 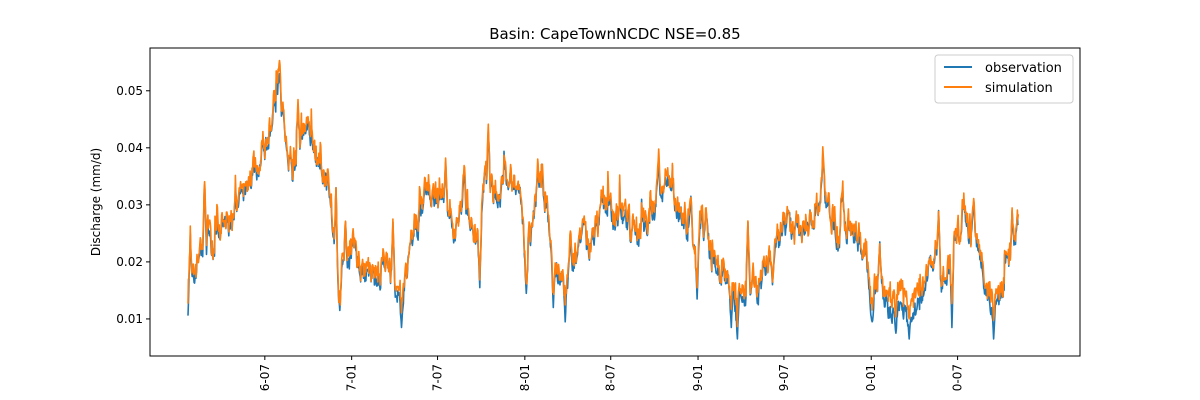 I want to click on x-tick-label: 0-07, so click(x=958, y=377).